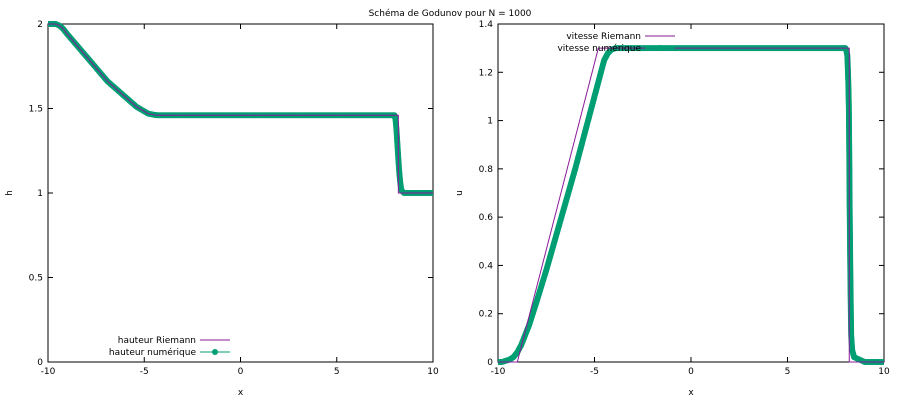 The width and height of the screenshot is (900, 400). What do you see at coordinates (599, 48) in the screenshot?
I see `legend-label: vitesse numérique` at bounding box center [599, 48].